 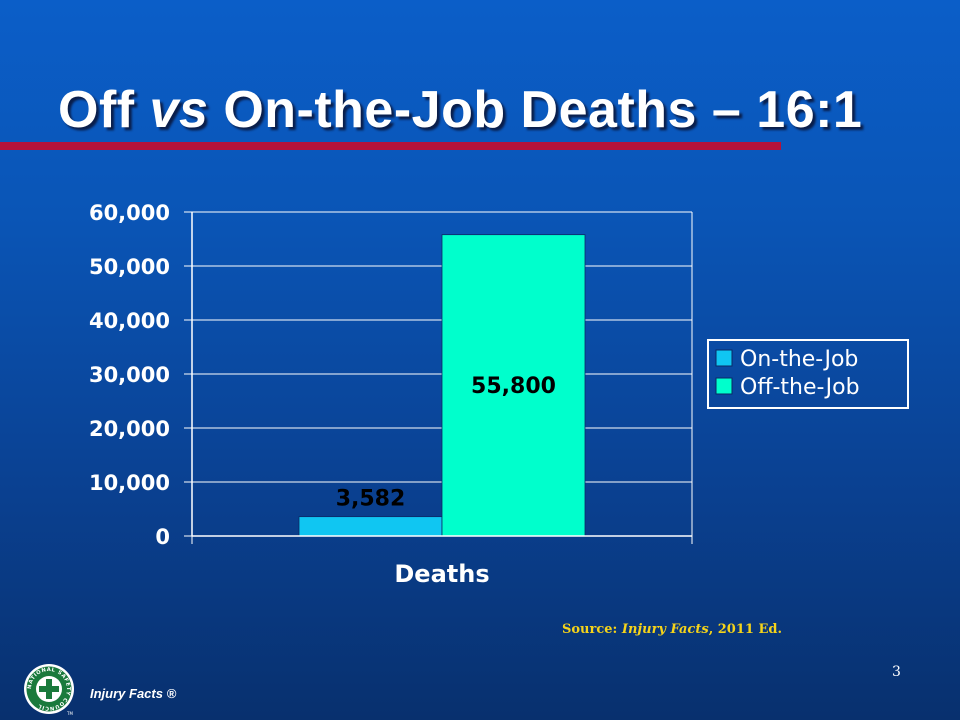 I want to click on data-label-on-the-job: 3,582, so click(x=371, y=499).